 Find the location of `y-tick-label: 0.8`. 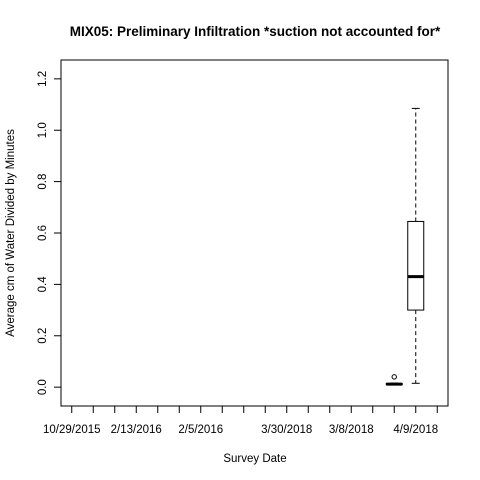

y-tick-label: 0.8 is located at coordinates (43, 182).